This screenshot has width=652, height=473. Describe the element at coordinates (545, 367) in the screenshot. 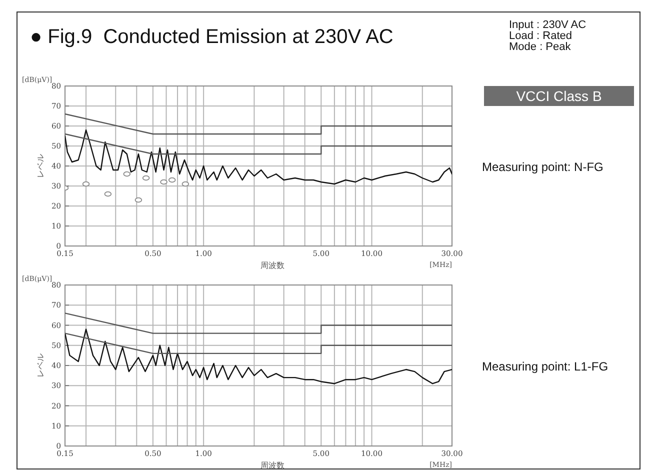

I see `text: Measuring point: L1-FG` at that location.